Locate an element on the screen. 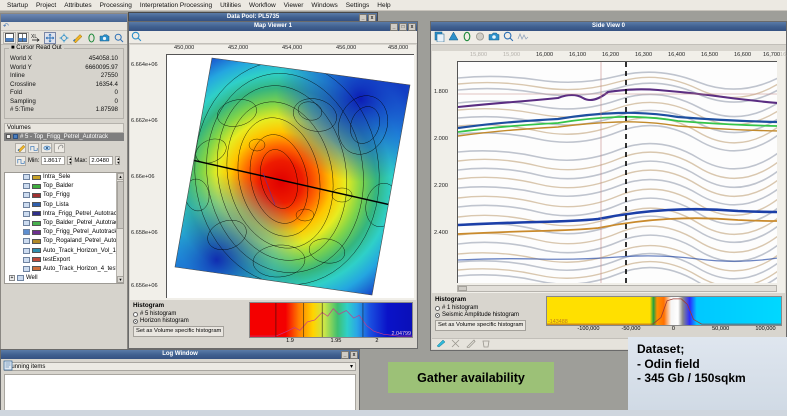 This screenshot has height=416, width=787. data-pool-close-button: x is located at coordinates (372, 17).